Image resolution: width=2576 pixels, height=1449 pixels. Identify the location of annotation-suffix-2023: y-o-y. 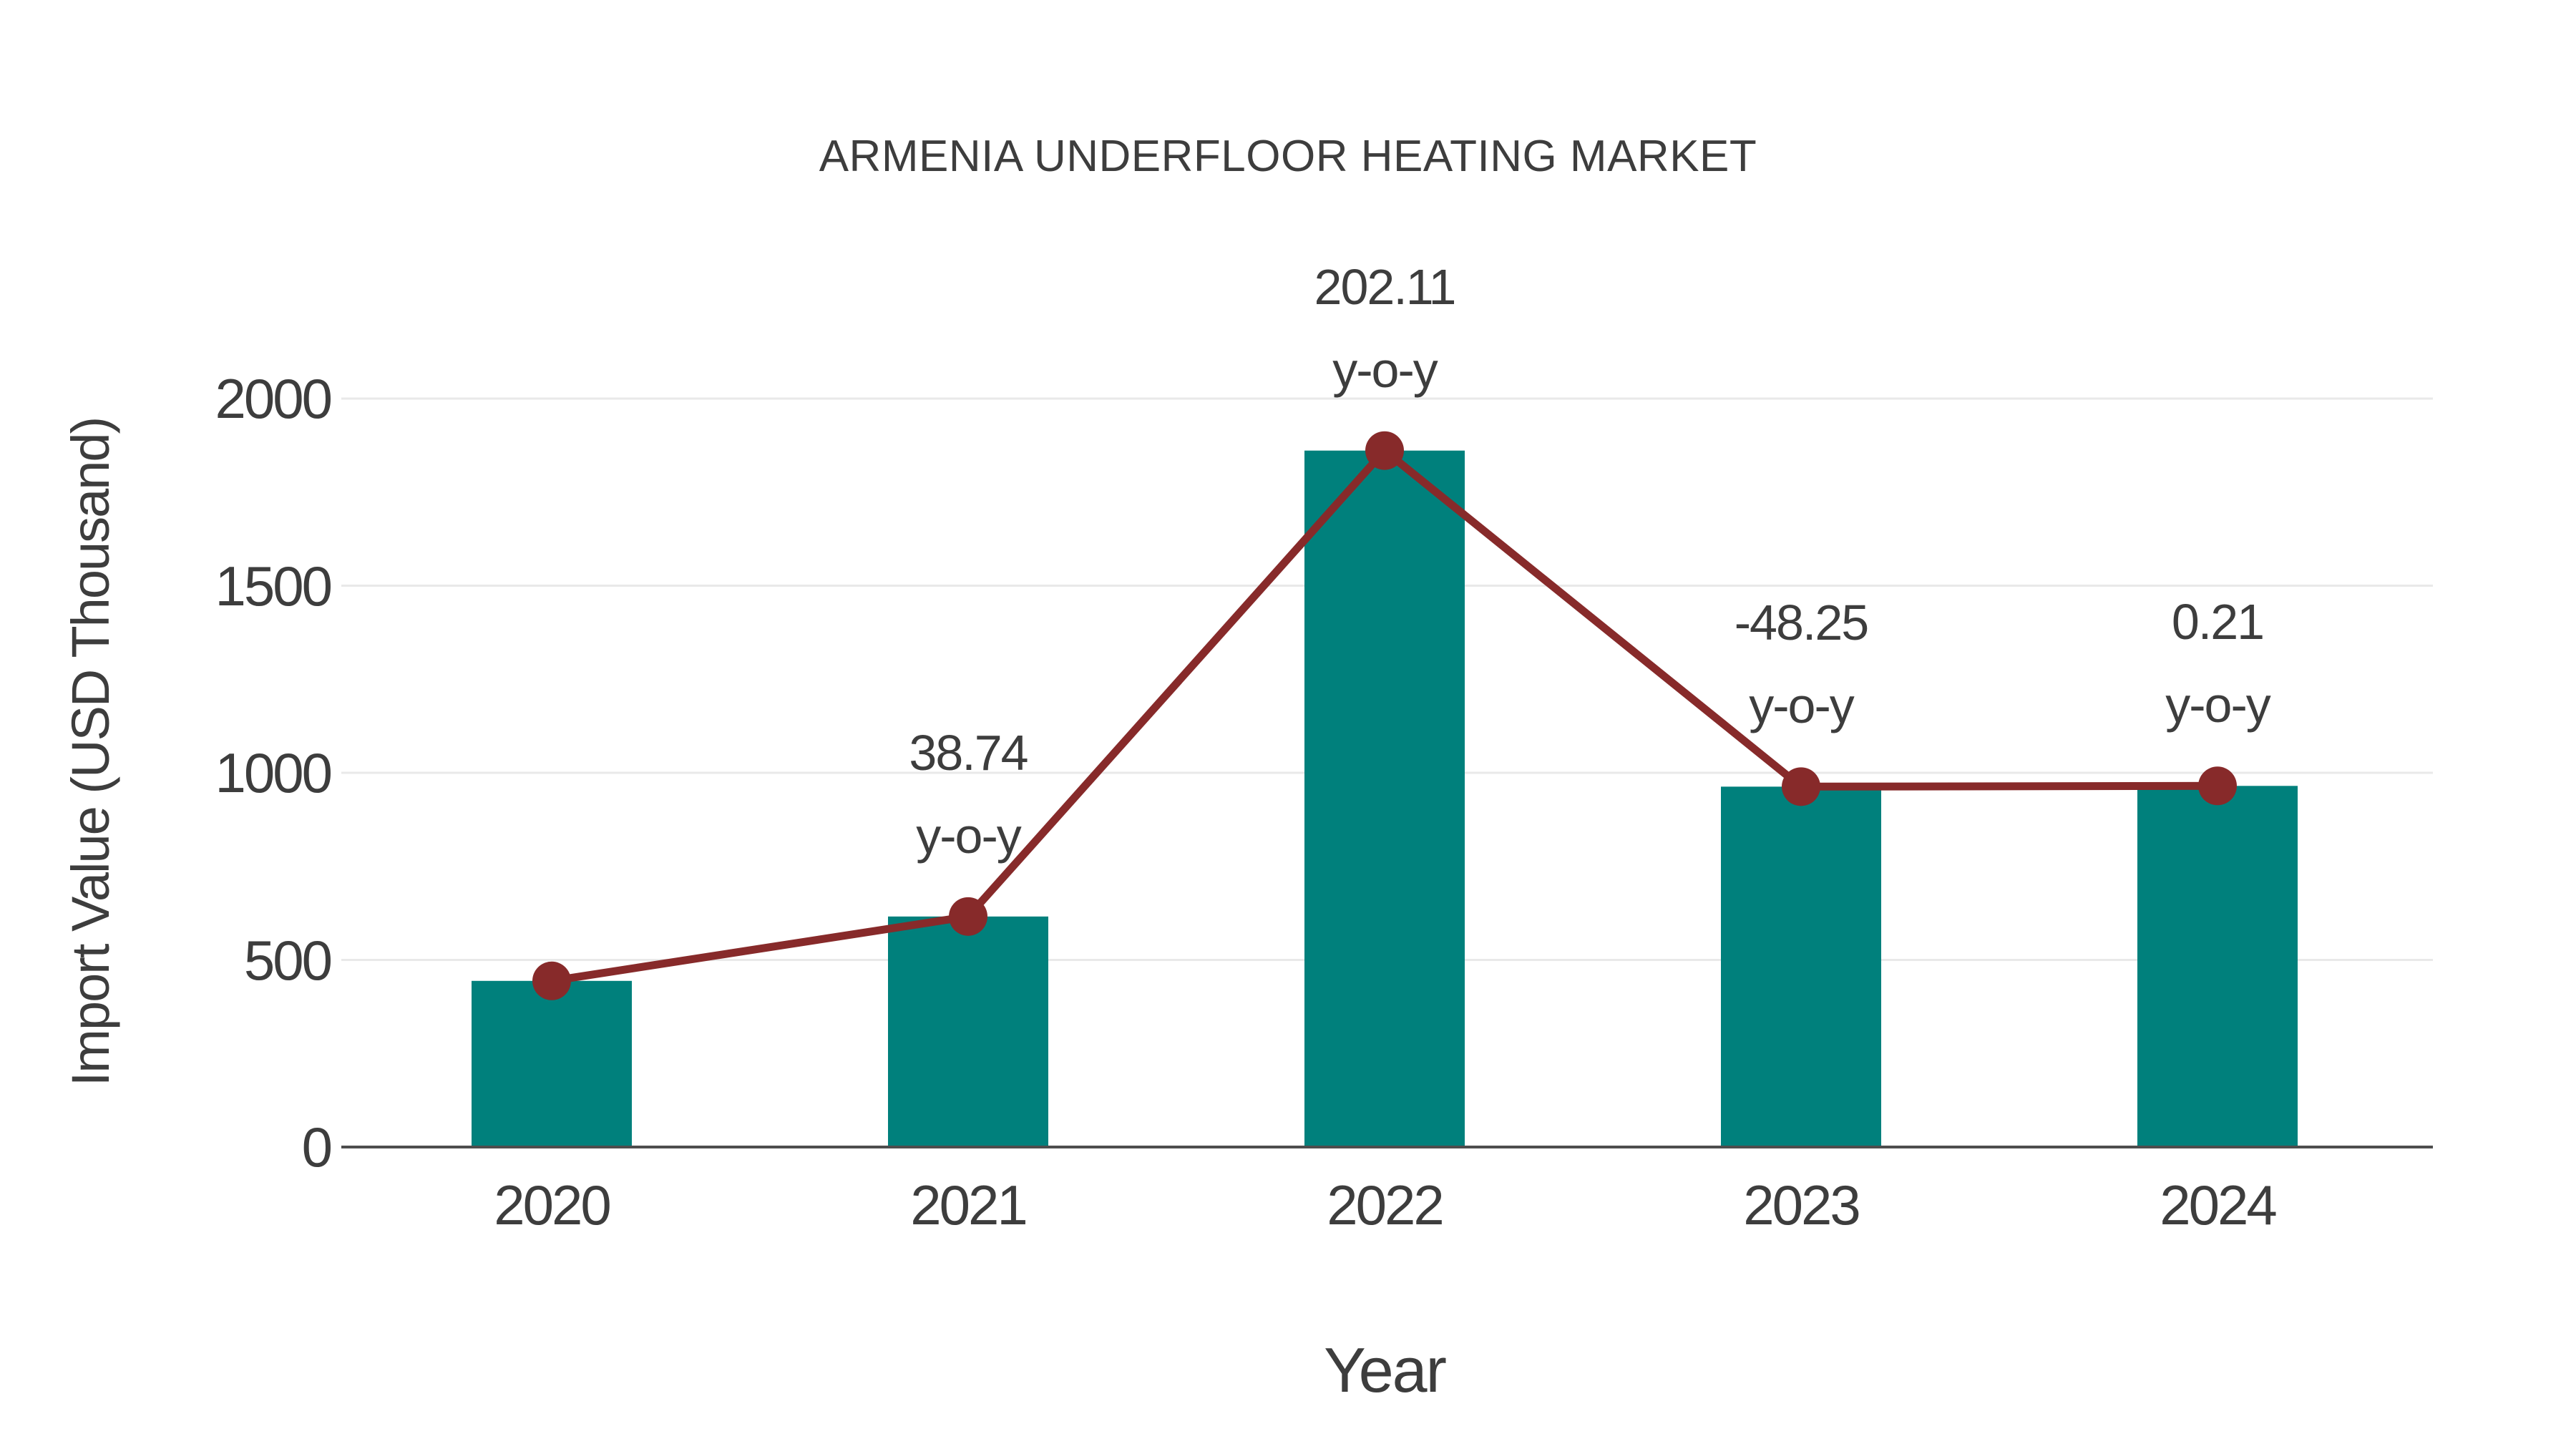
(1802, 706).